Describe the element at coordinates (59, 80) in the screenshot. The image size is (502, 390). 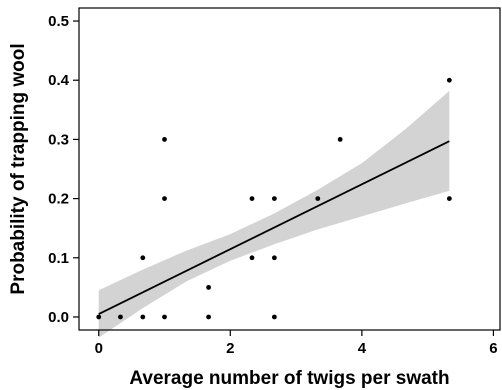
I see `y-tick-label: 0.4` at that location.